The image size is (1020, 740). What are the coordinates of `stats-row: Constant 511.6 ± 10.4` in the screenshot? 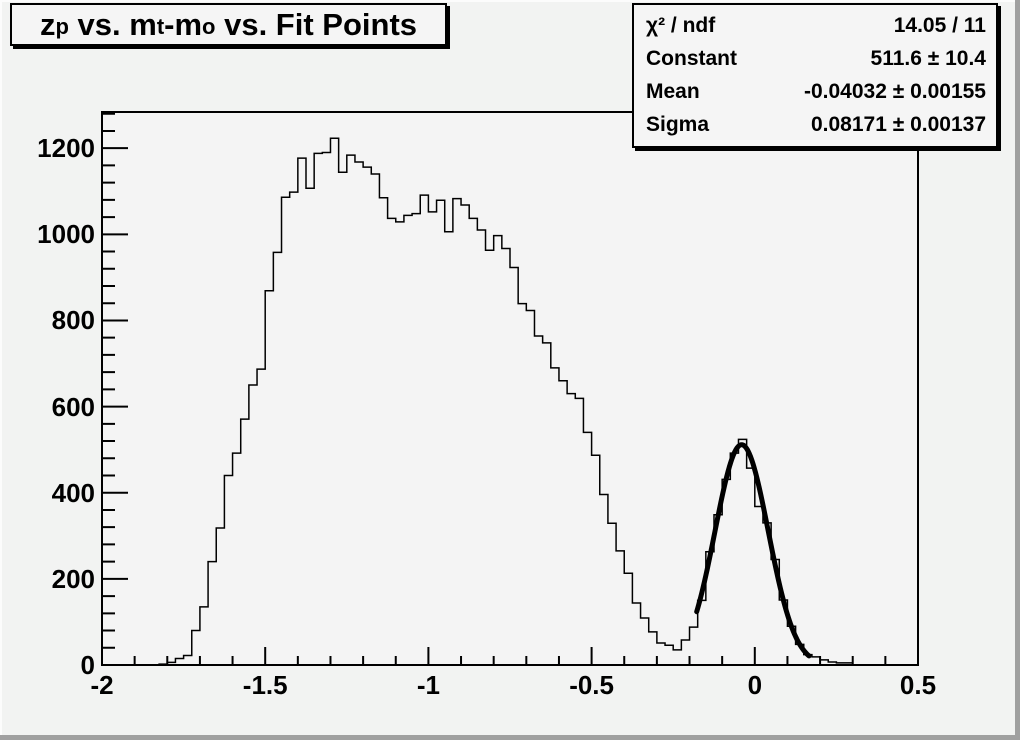 It's located at (816, 59).